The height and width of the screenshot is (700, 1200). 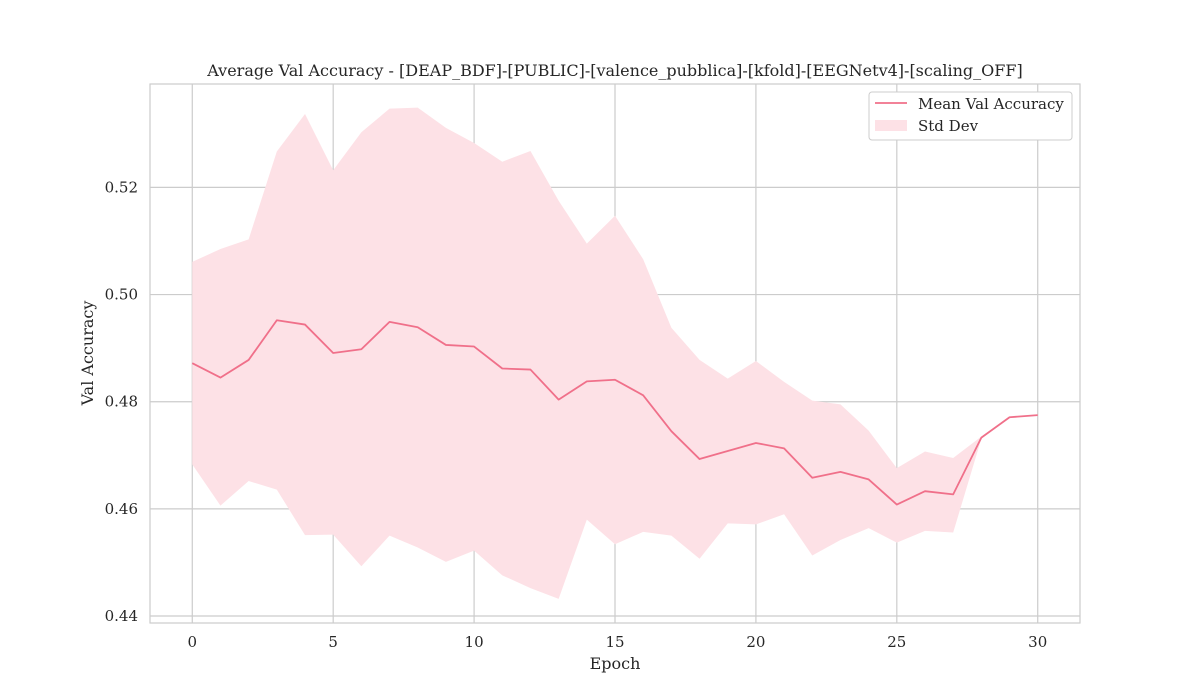 I want to click on y-axis-label: Val Accuracy, so click(x=87, y=354).